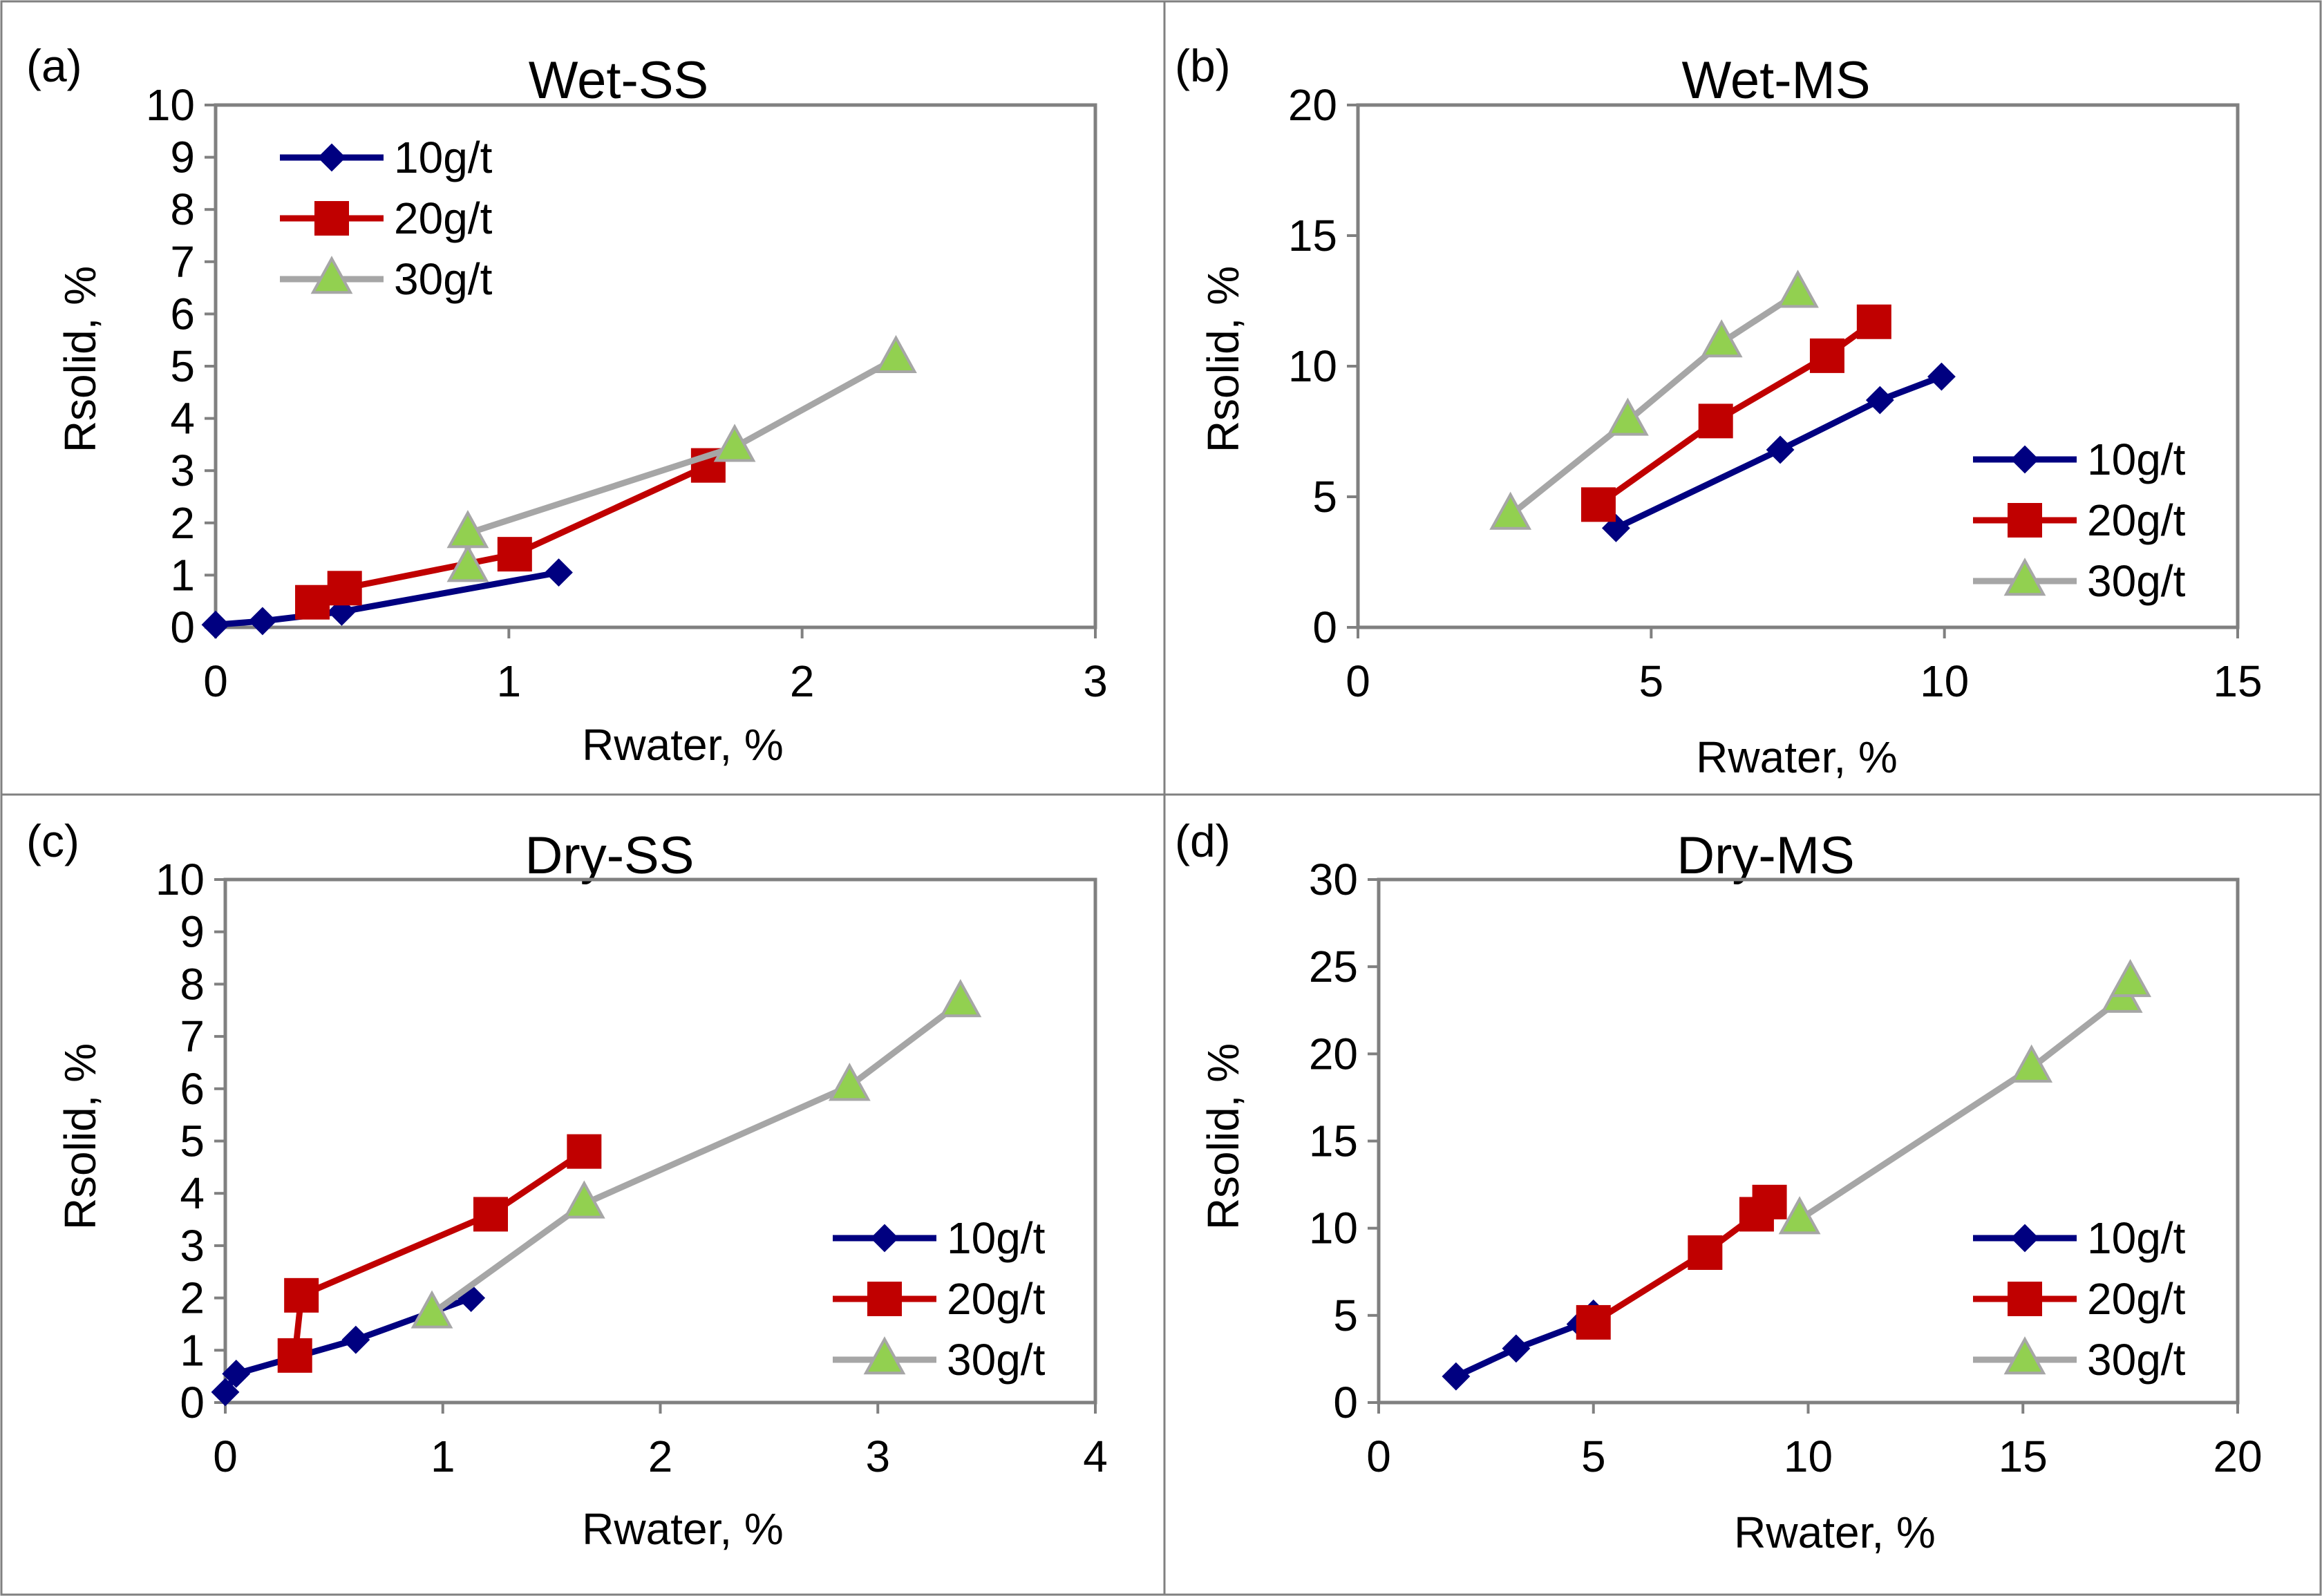  Describe the element at coordinates (1333, 967) in the screenshot. I see `y-tick-label: 25` at that location.